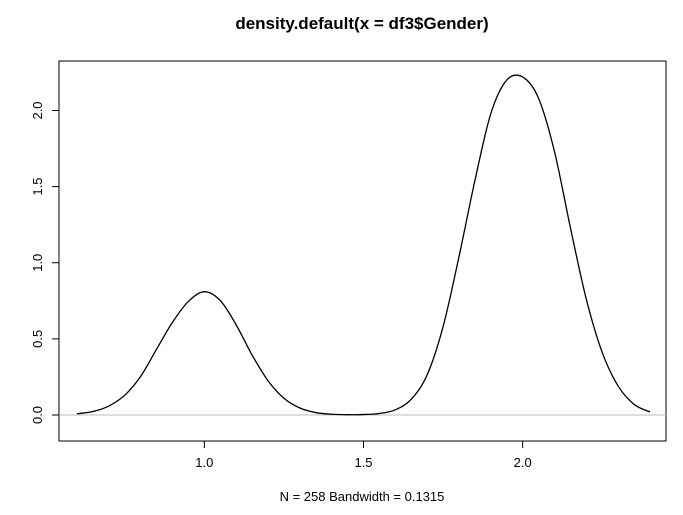  What do you see at coordinates (37, 339) in the screenshot?
I see `y-tick-label: 0.5` at bounding box center [37, 339].